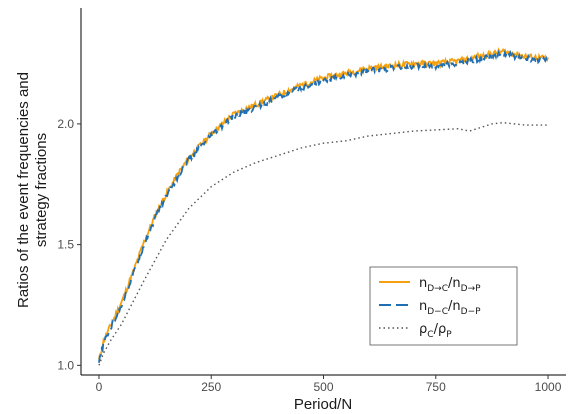  What do you see at coordinates (99, 387) in the screenshot?
I see `x-tick-label: 0` at bounding box center [99, 387].